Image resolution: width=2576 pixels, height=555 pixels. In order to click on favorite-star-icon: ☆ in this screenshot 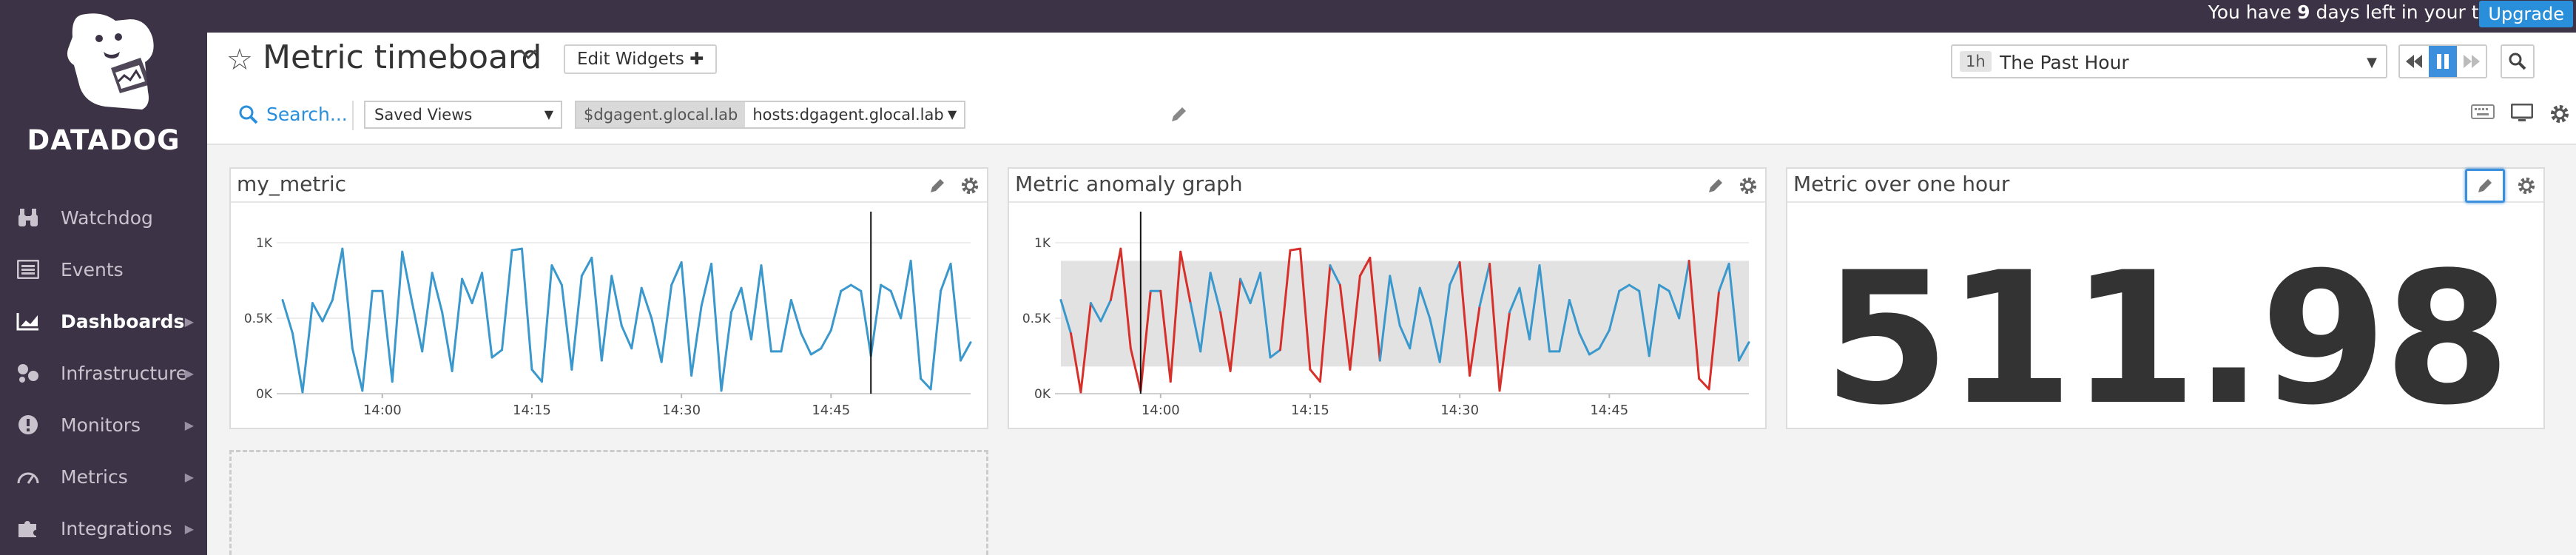, I will do `click(239, 60)`.